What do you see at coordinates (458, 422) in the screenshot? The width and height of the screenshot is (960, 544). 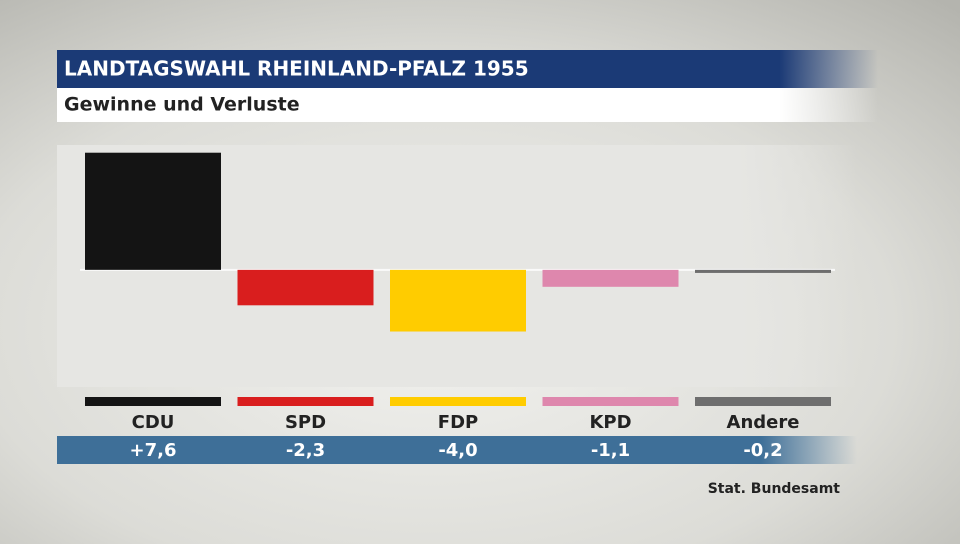 I see `x-tick-label: FDP` at bounding box center [458, 422].